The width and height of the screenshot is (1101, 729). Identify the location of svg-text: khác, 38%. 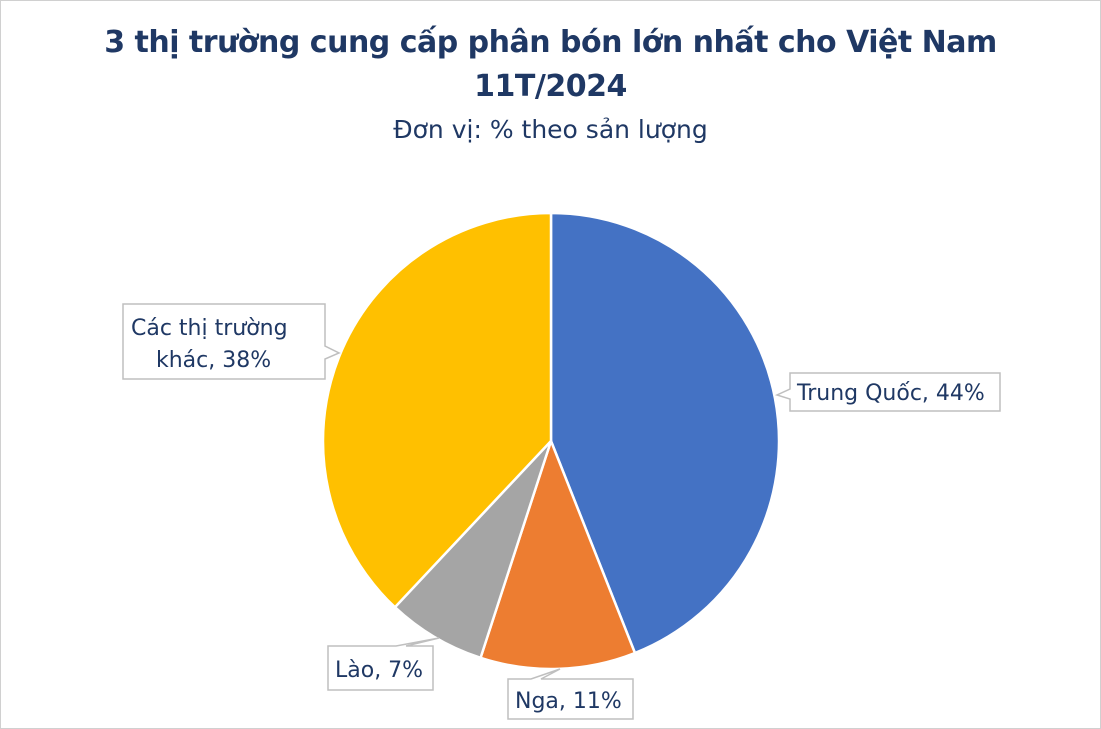
(213, 360).